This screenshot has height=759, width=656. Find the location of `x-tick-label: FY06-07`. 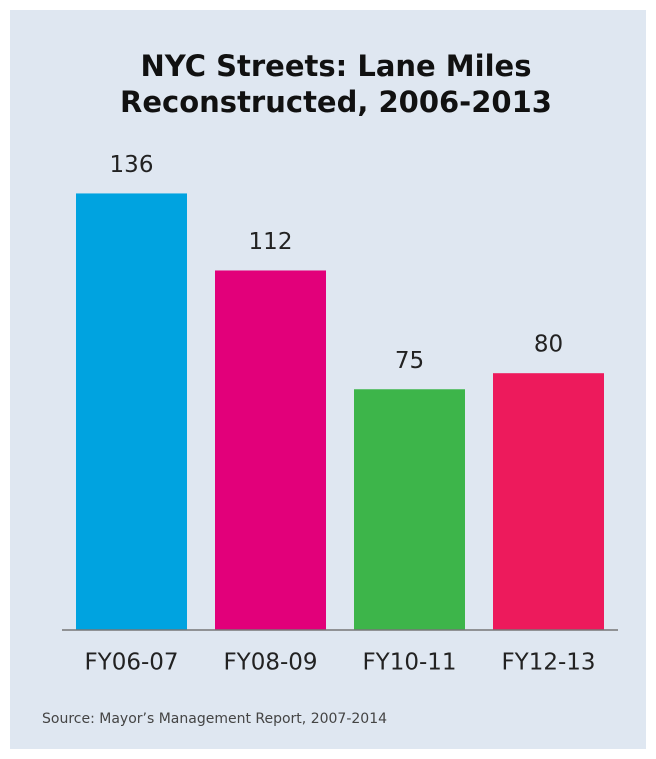

x-tick-label: FY06-07 is located at coordinates (131, 663).